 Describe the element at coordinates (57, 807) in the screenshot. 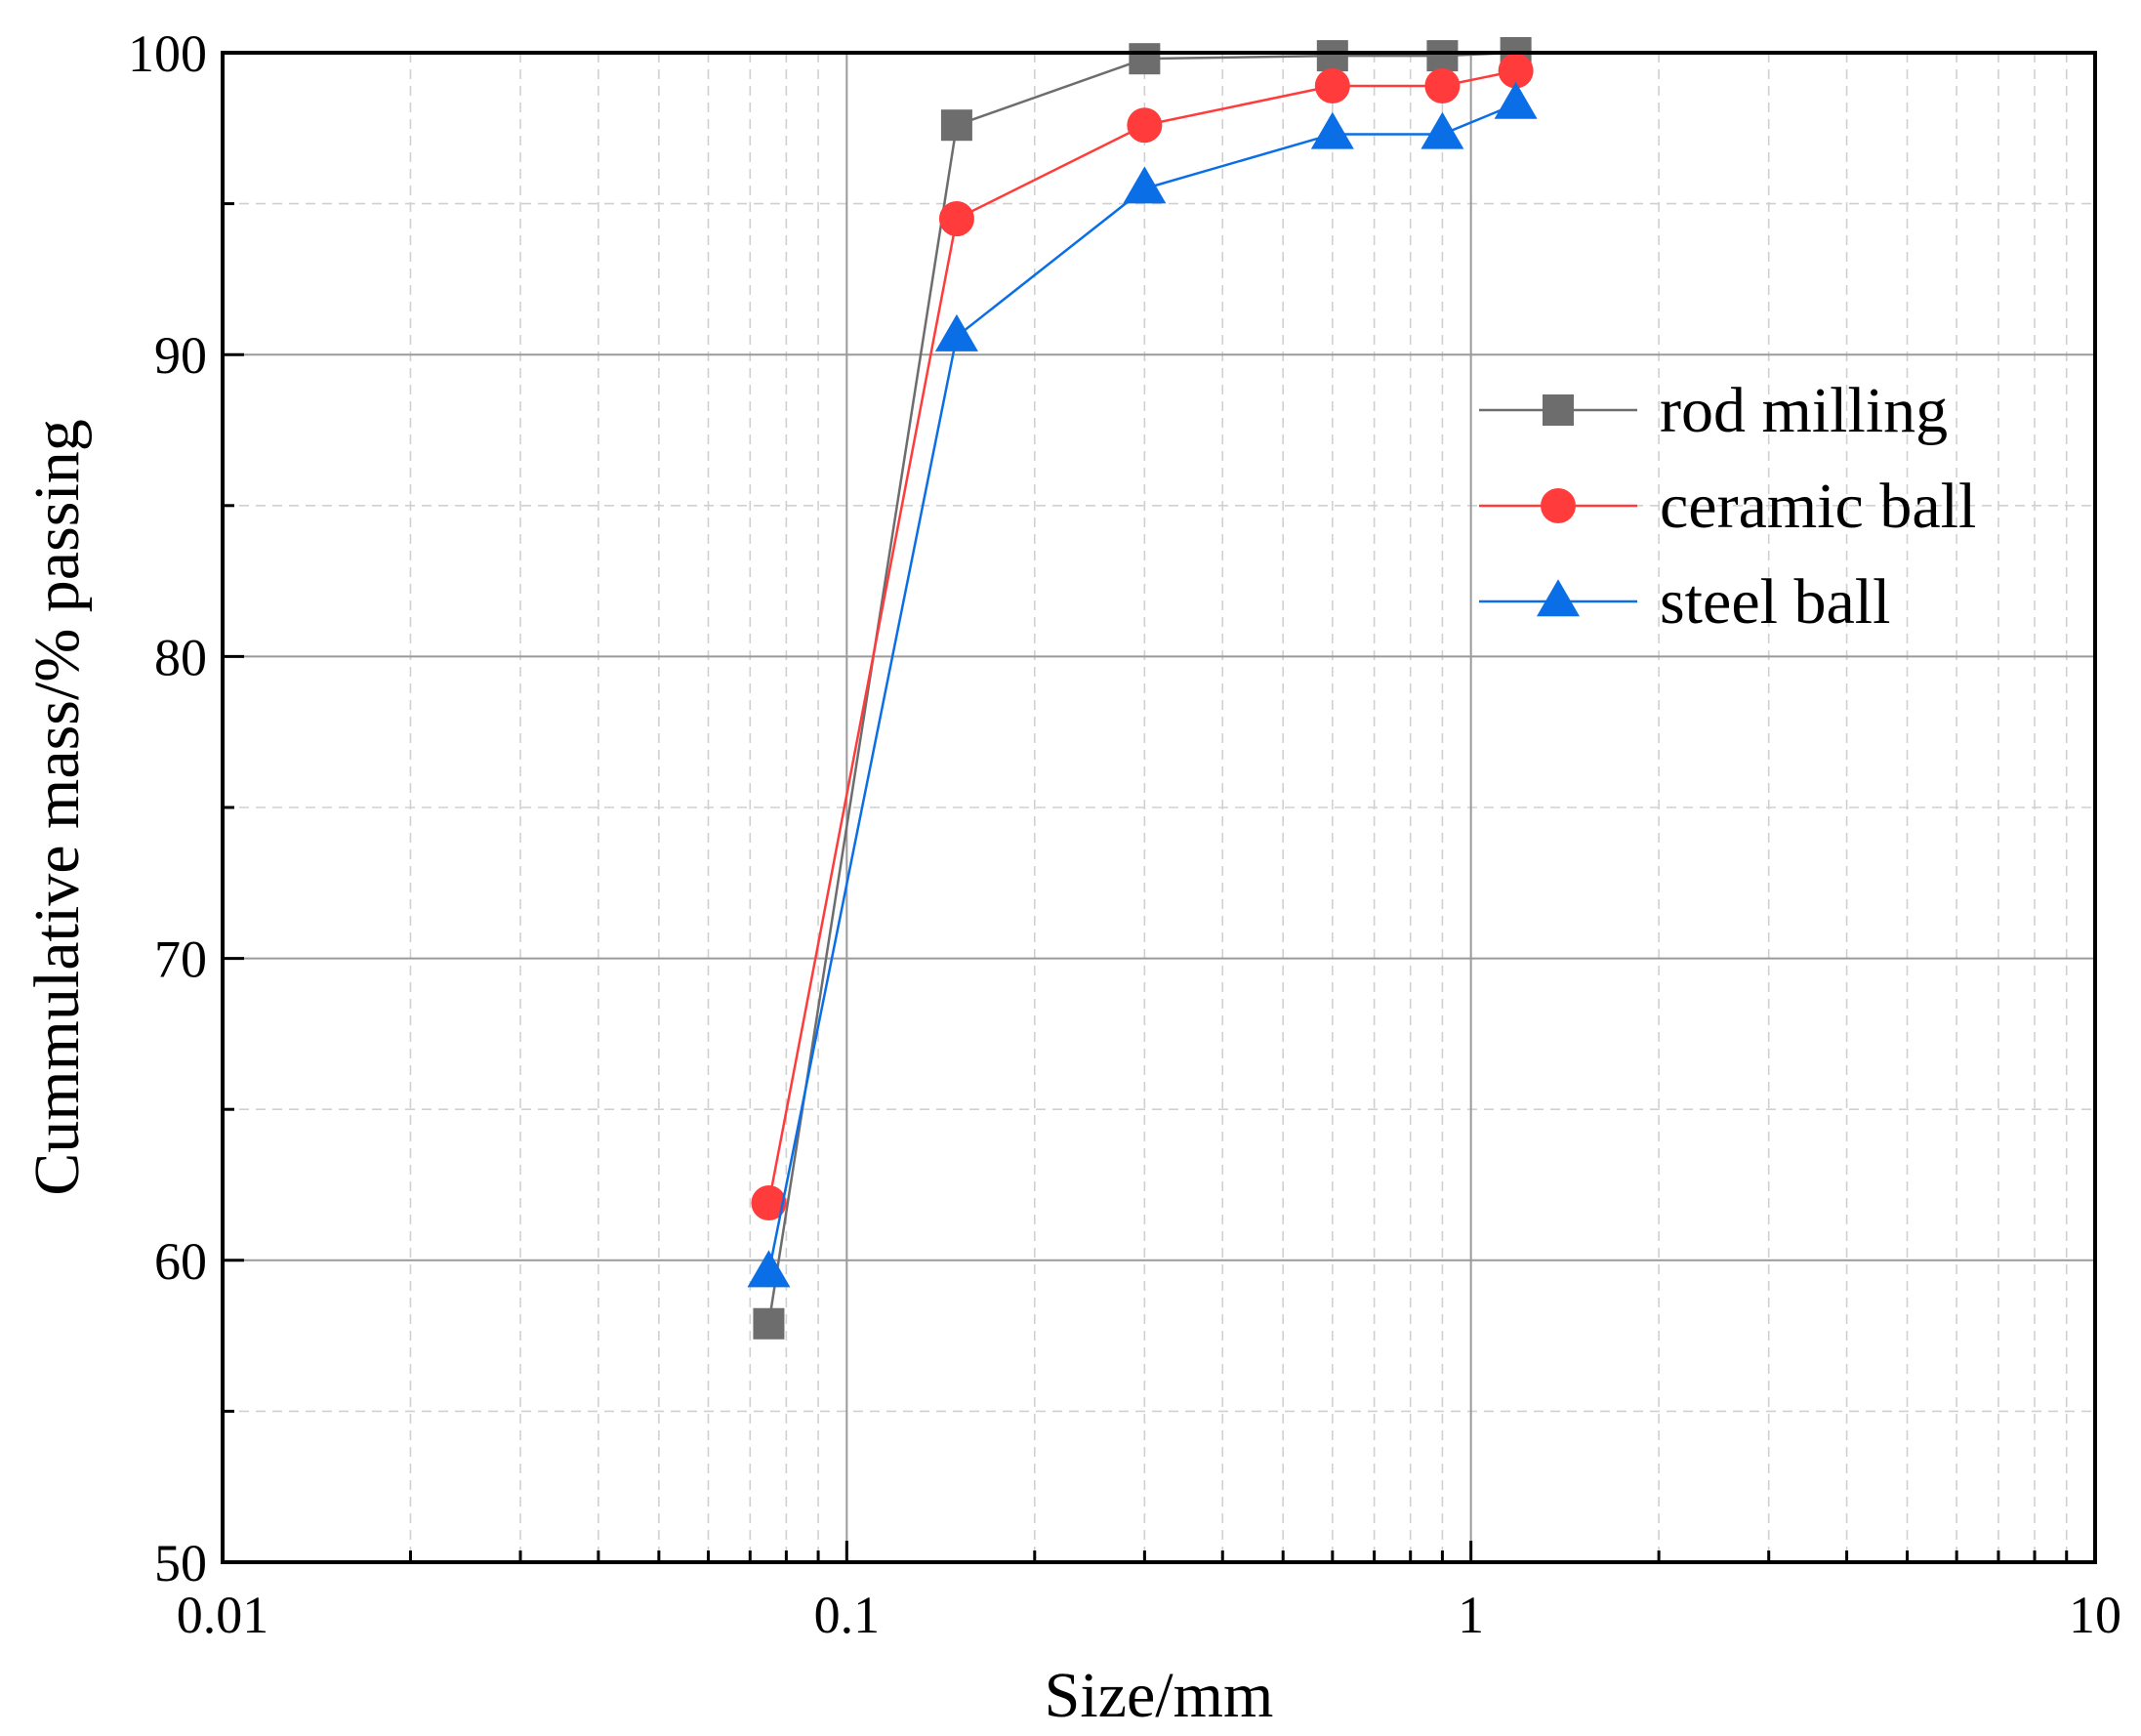

I see `y-axis-title: Cummulative mass/% passing` at that location.